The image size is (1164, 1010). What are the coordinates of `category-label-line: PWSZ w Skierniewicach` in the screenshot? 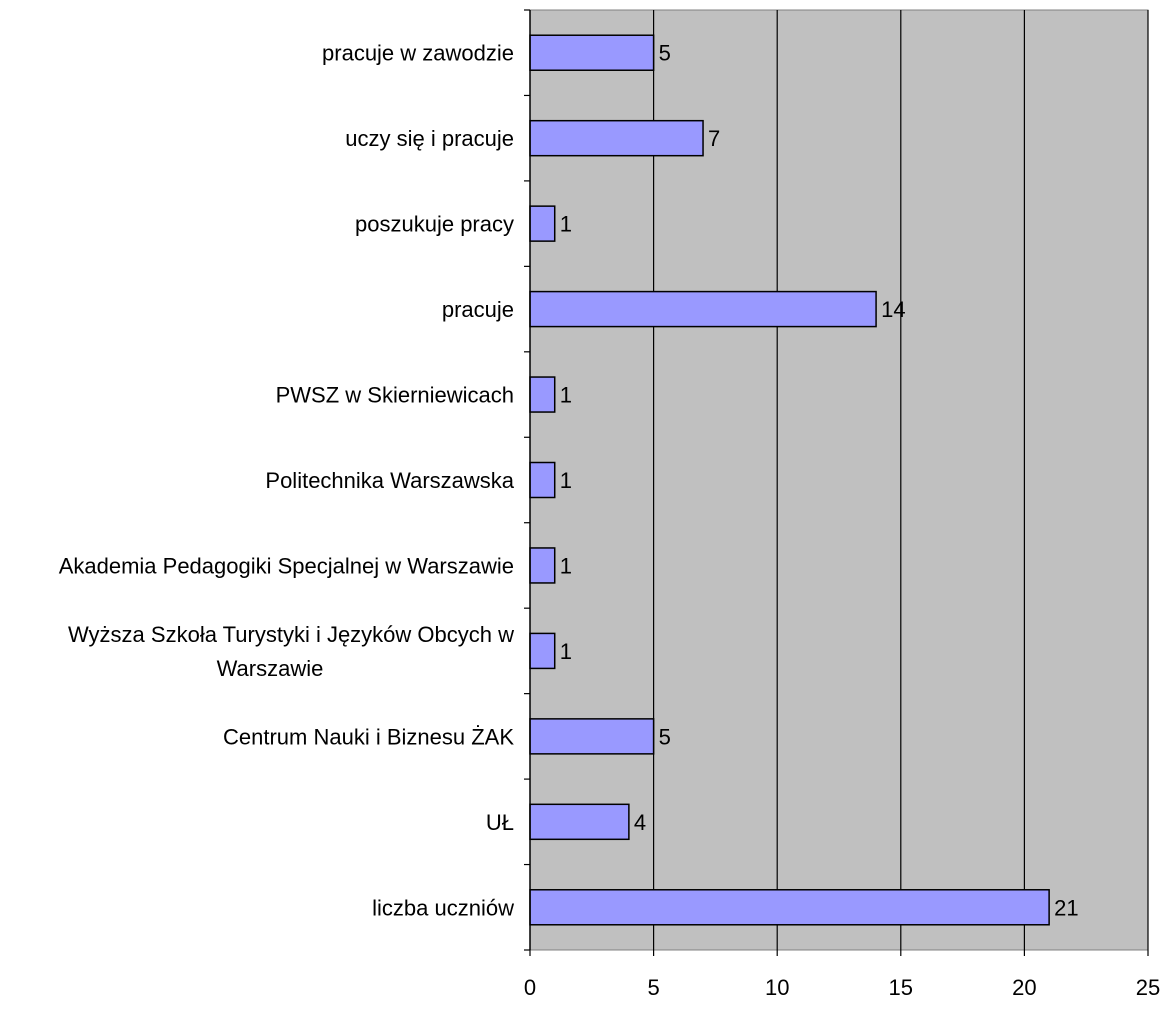 It's located at (395, 395).